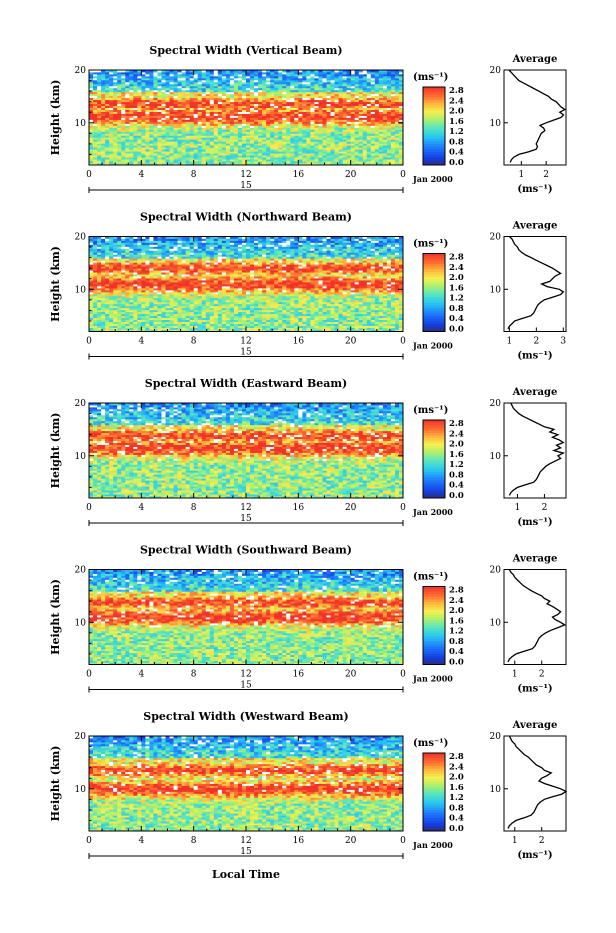 The height and width of the screenshot is (933, 616). I want to click on y-axis-label: Height (km), so click(55, 118).